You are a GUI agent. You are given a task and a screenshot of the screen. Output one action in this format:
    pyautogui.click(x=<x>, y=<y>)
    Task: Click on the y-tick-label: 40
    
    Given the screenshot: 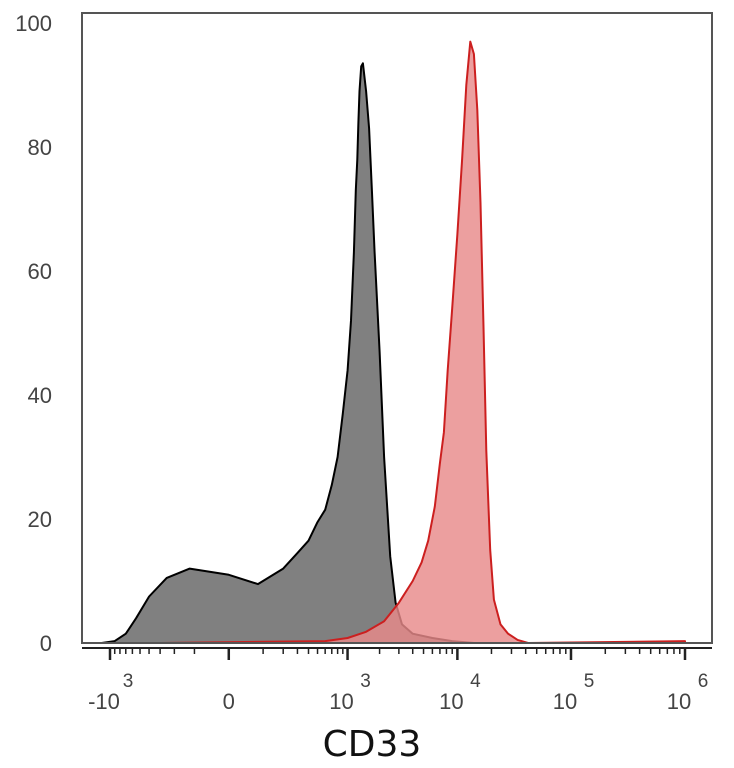 What is the action you would take?
    pyautogui.click(x=40, y=395)
    